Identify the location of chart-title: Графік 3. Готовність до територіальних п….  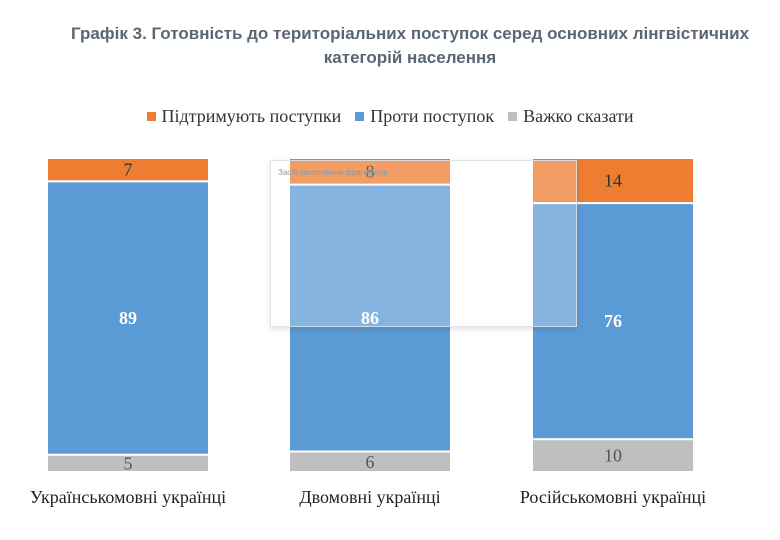
(410, 46).